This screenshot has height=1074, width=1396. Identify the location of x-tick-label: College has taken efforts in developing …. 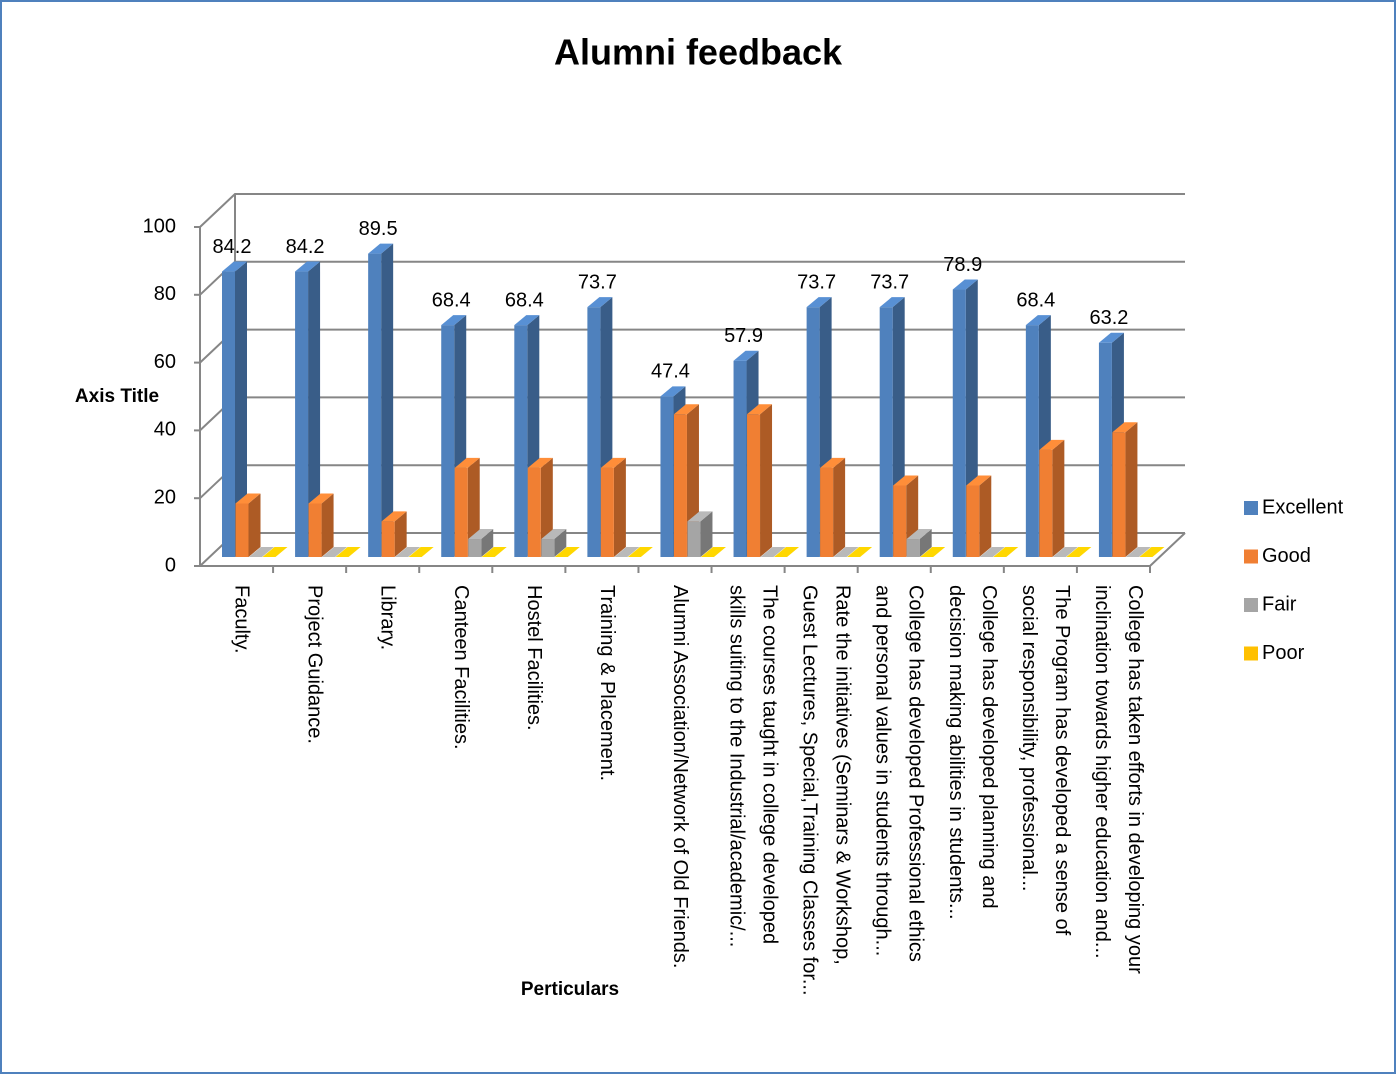
(1118, 779).